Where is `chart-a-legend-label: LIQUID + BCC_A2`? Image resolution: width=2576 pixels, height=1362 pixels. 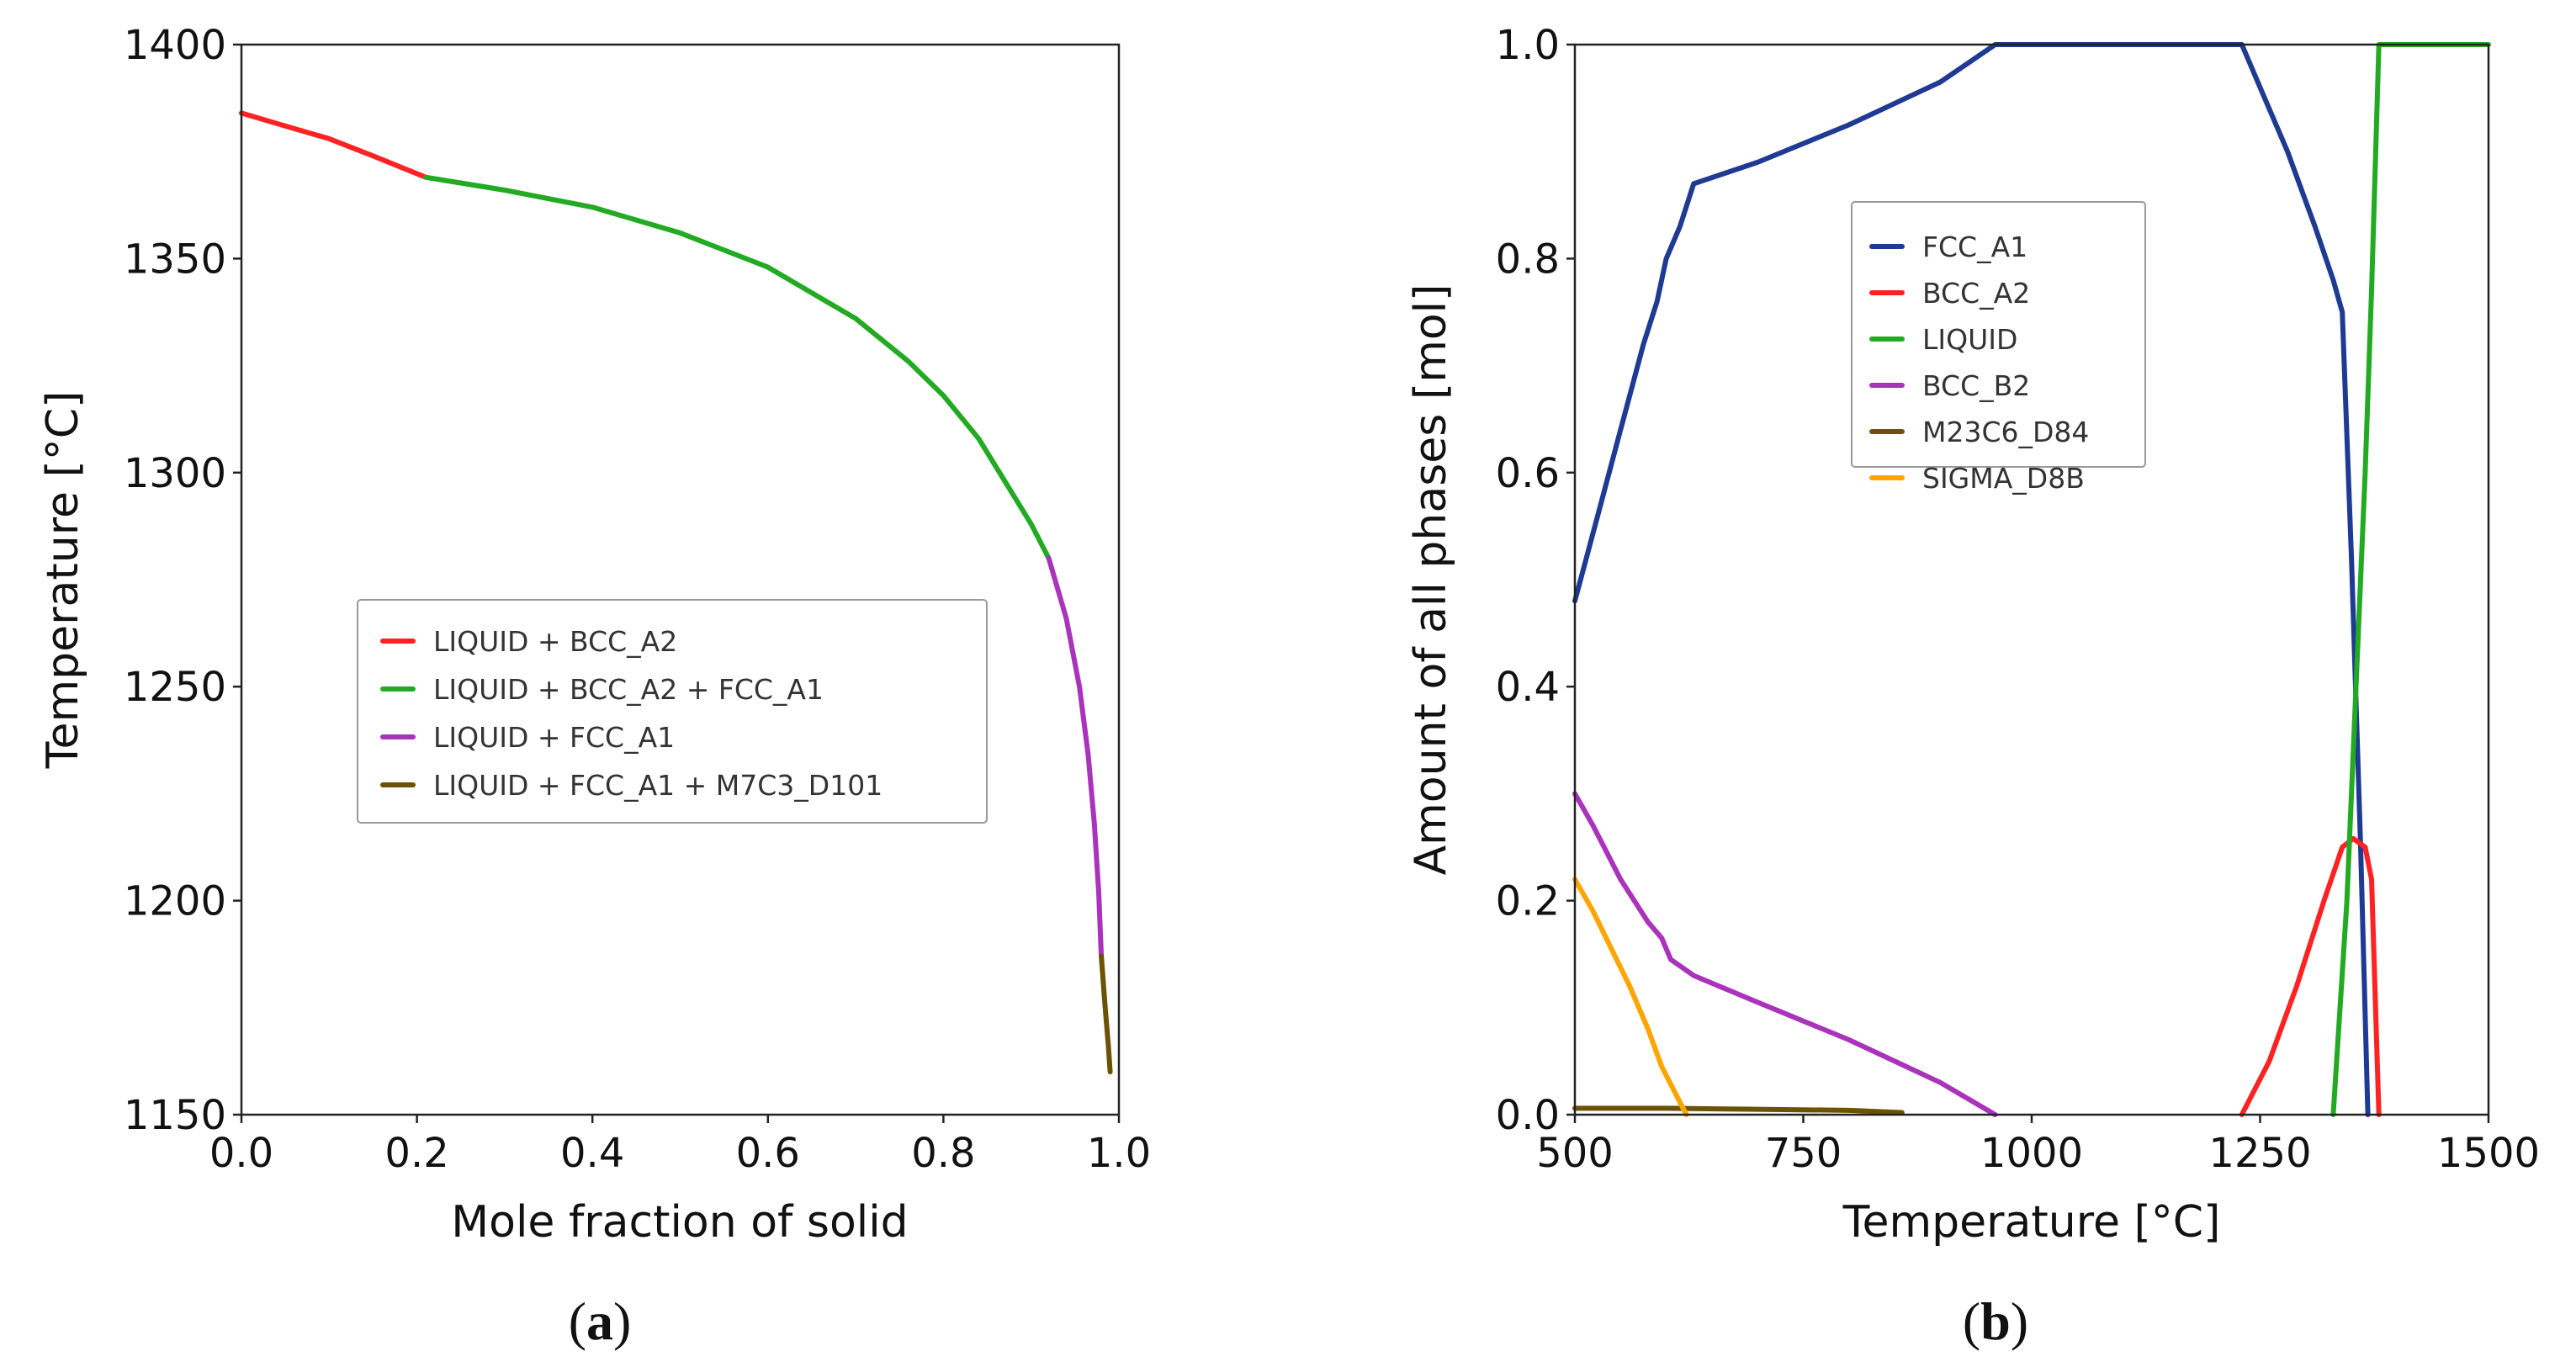 chart-a-legend-label: LIQUID + BCC_A2 is located at coordinates (555, 641).